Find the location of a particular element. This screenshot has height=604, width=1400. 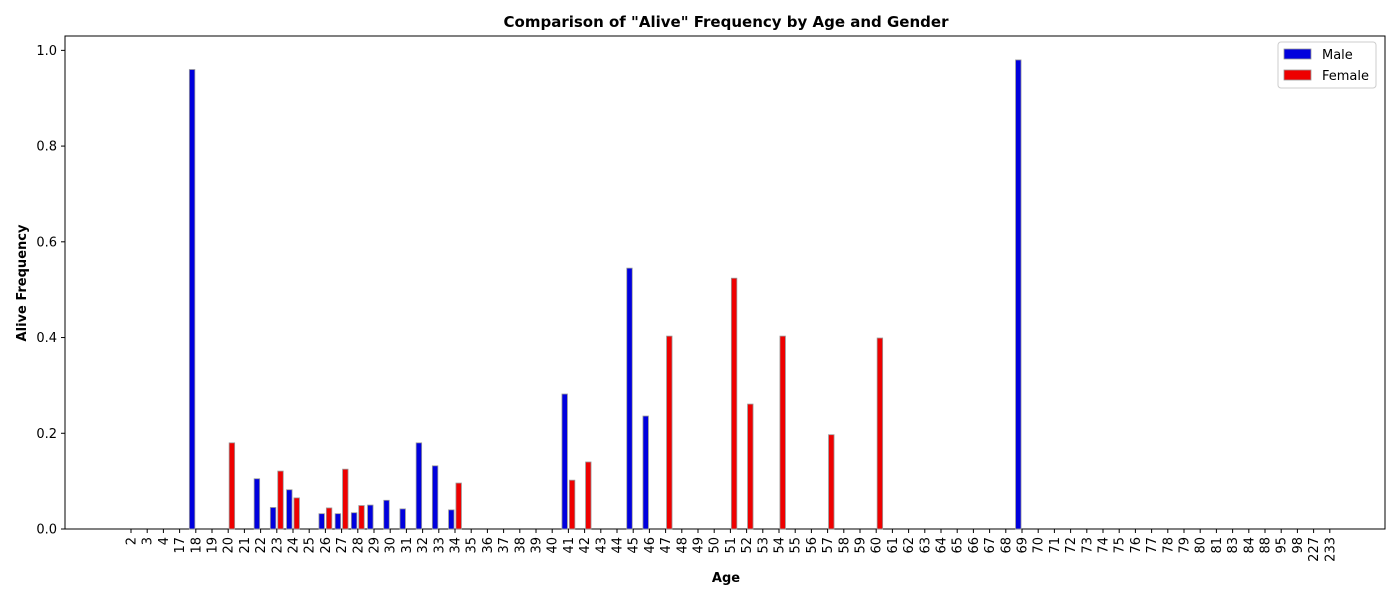

y-tick-label: 0.4 is located at coordinates (46, 338).